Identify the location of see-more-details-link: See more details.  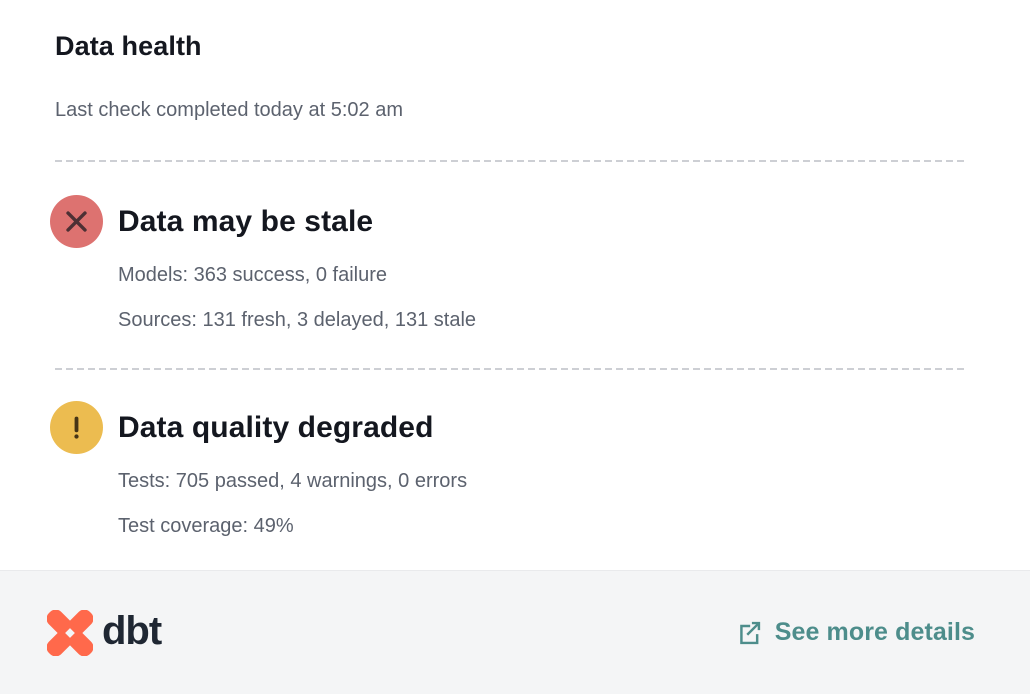
(855, 632).